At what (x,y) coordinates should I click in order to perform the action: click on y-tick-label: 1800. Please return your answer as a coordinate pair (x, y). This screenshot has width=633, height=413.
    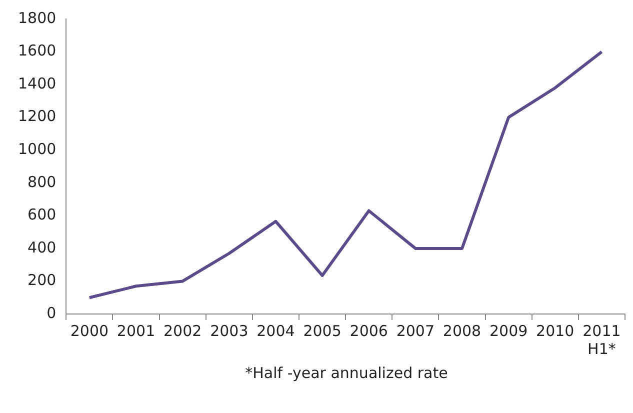
    Looking at the image, I should click on (37, 17).